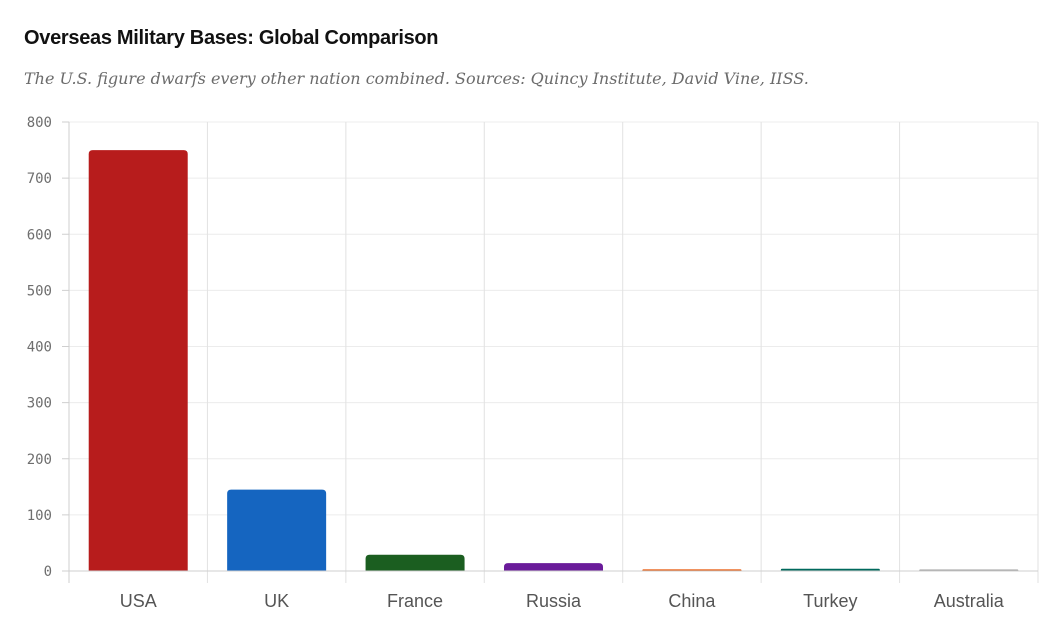 The height and width of the screenshot is (636, 1061). Describe the element at coordinates (830, 601) in the screenshot. I see `x-tick-label: Turkey` at that location.